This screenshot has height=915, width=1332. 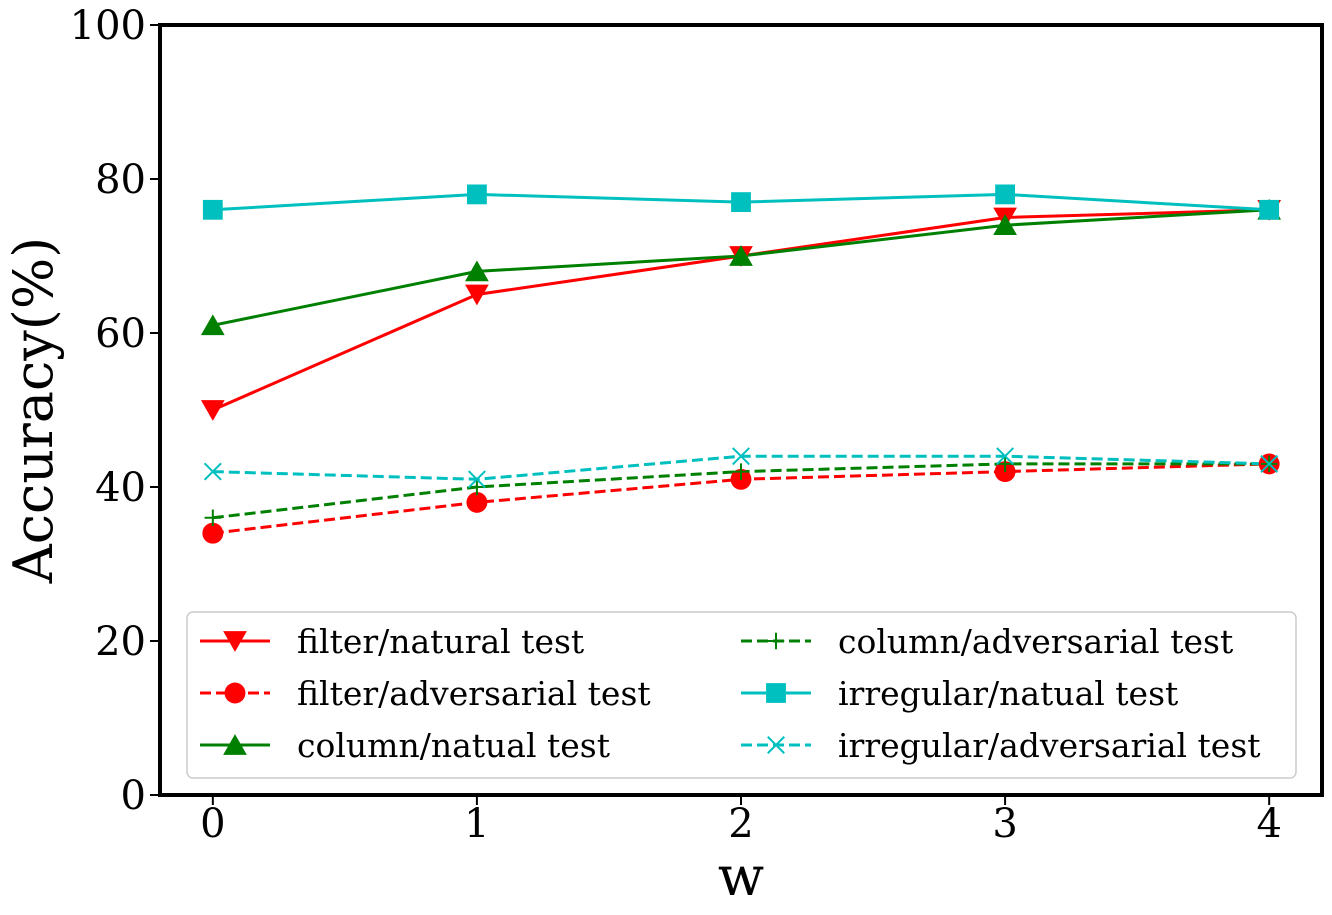 I want to click on legend-label: column/adversarial test, so click(x=1035, y=641).